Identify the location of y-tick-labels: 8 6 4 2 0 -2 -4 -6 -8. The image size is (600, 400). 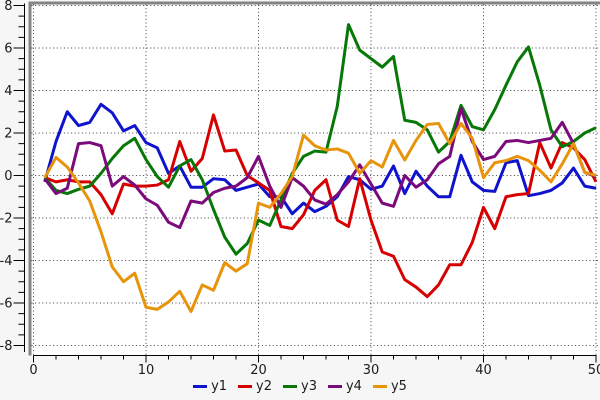
(6, 177).